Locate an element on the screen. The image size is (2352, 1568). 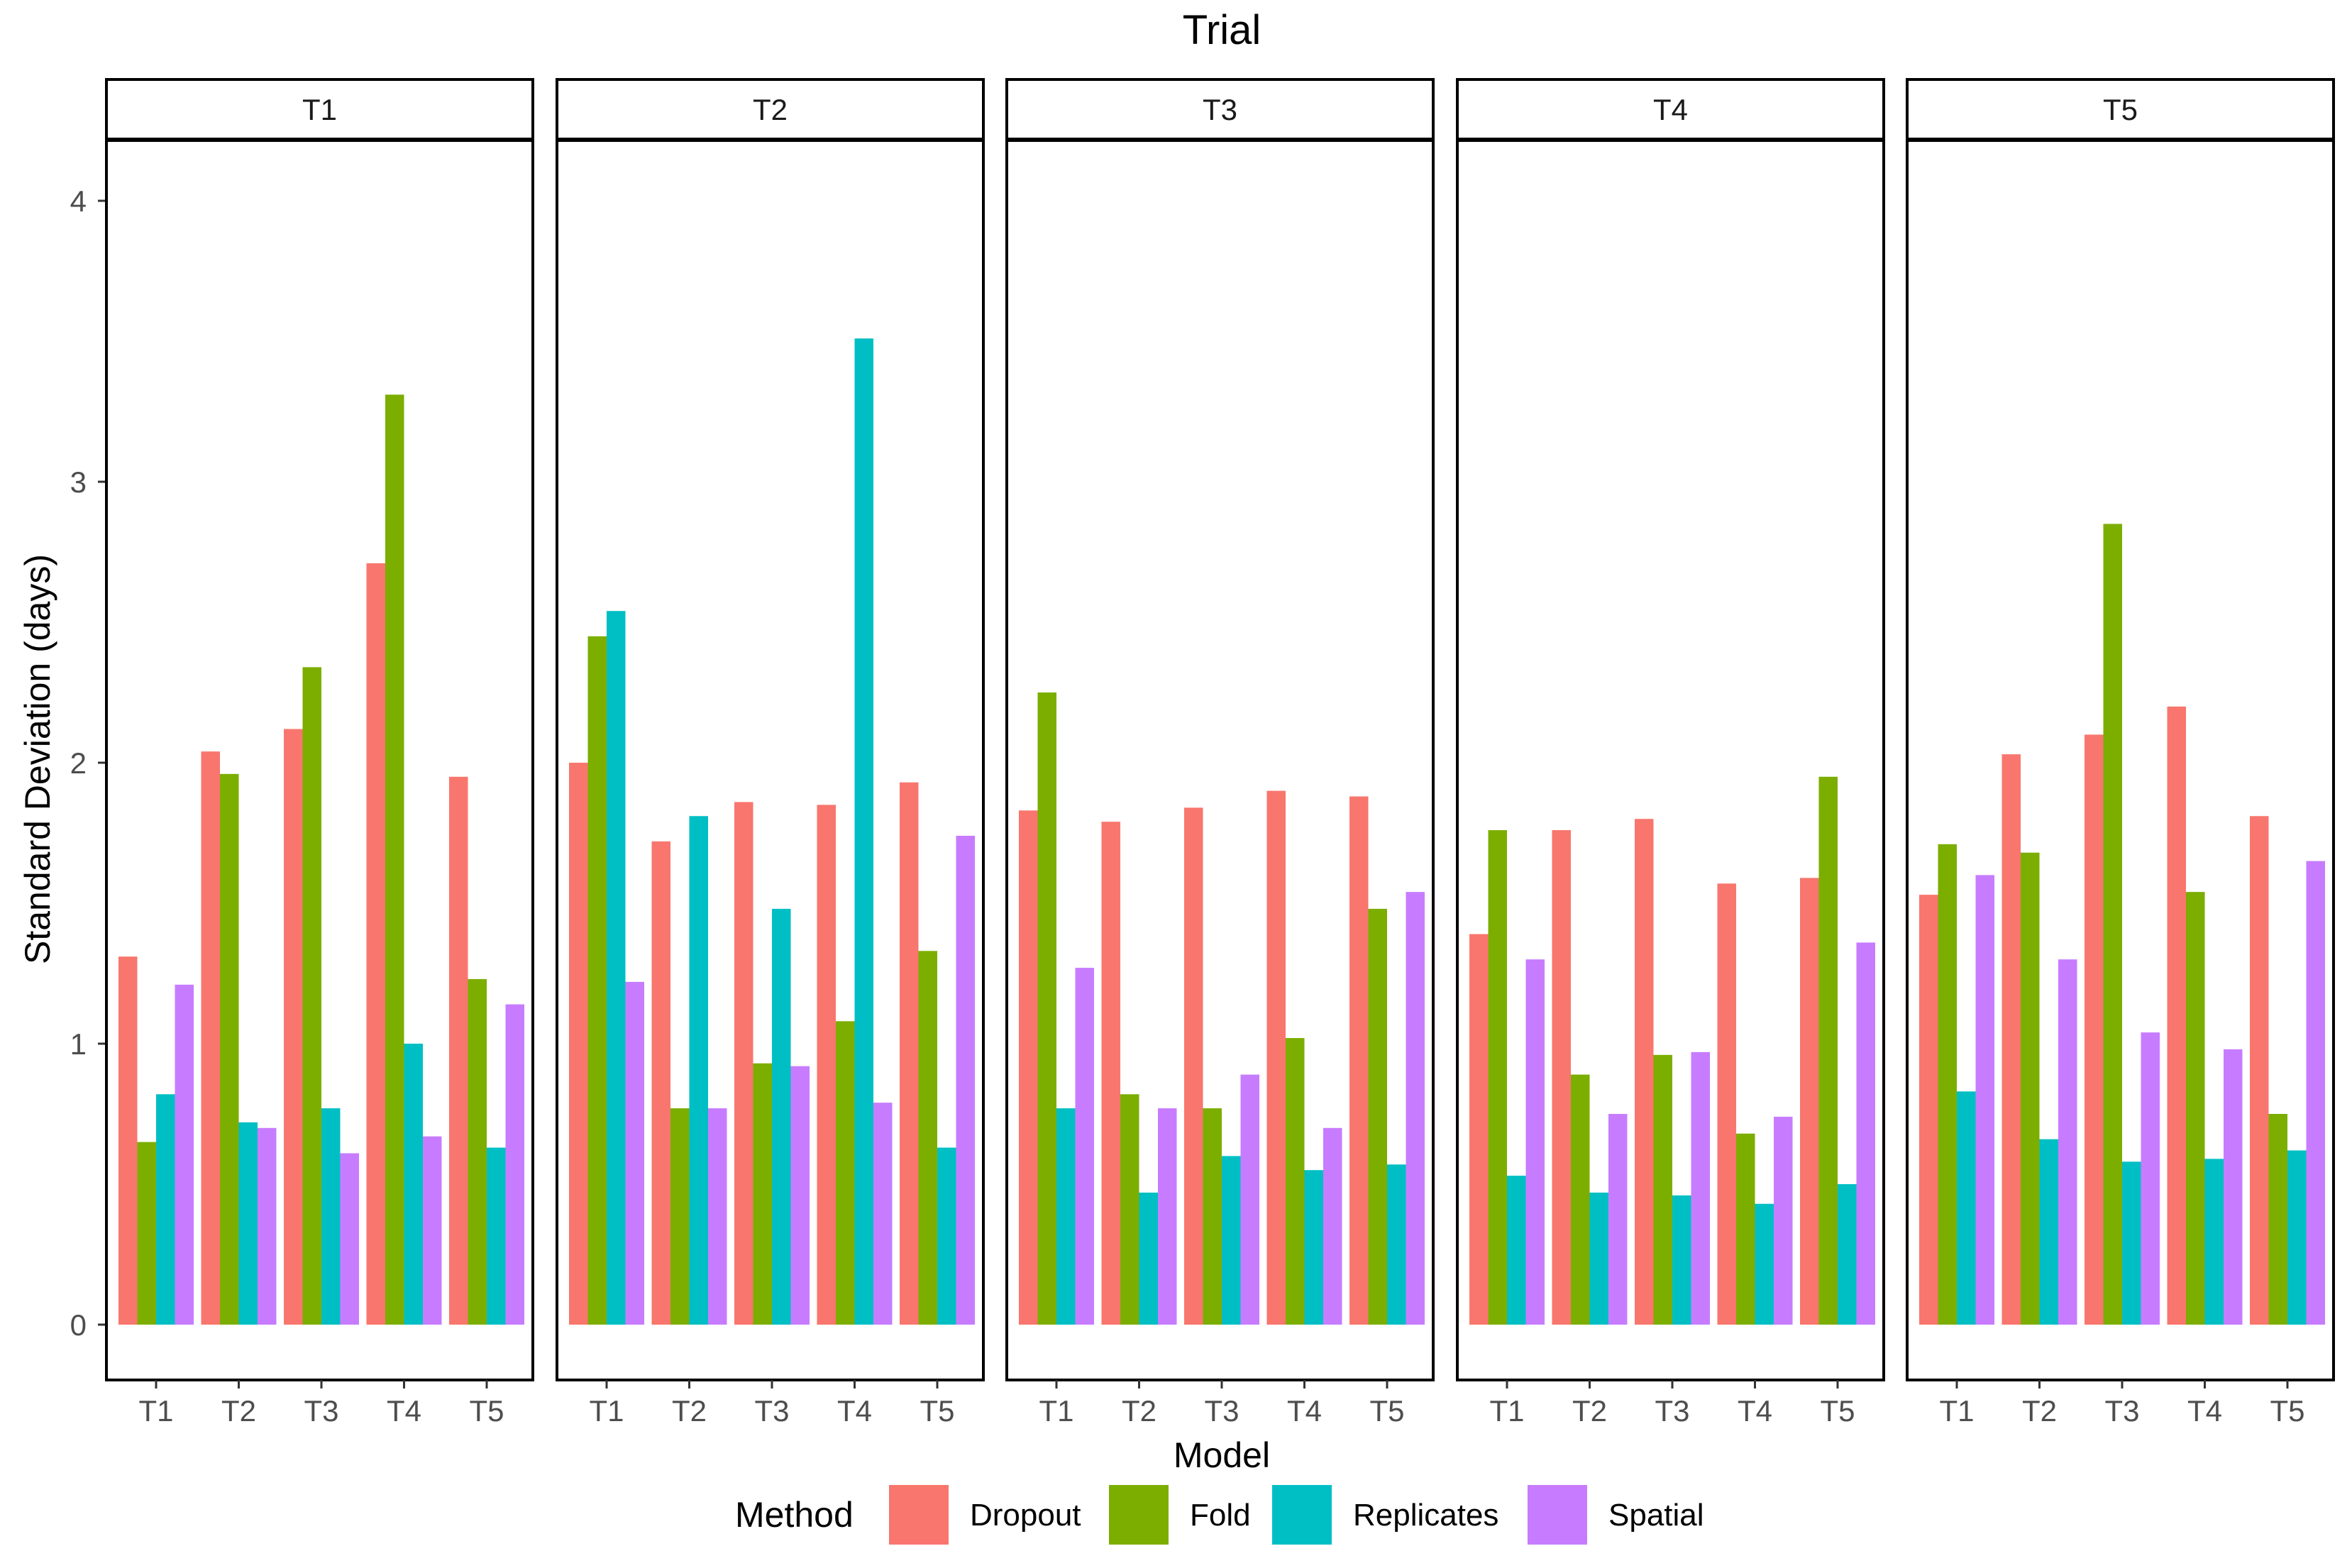
bar-T3-T3-dropout is located at coordinates (1193, 1066).